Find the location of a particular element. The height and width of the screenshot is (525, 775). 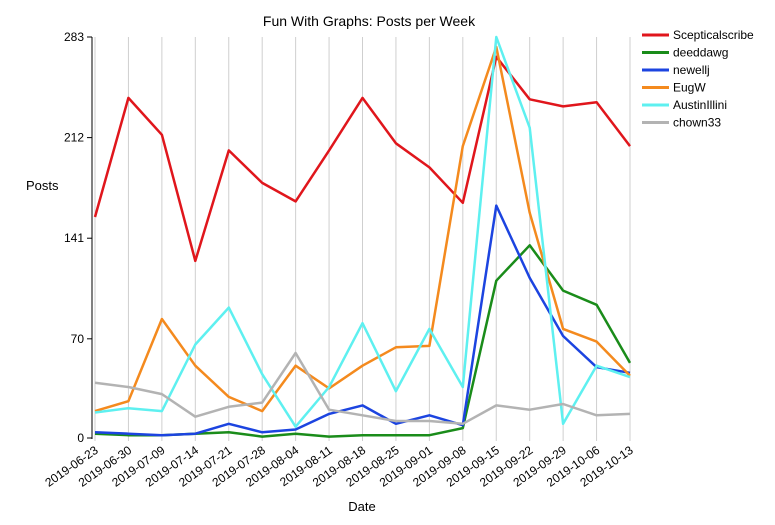

y-tick-label: 141 is located at coordinates (74, 238).